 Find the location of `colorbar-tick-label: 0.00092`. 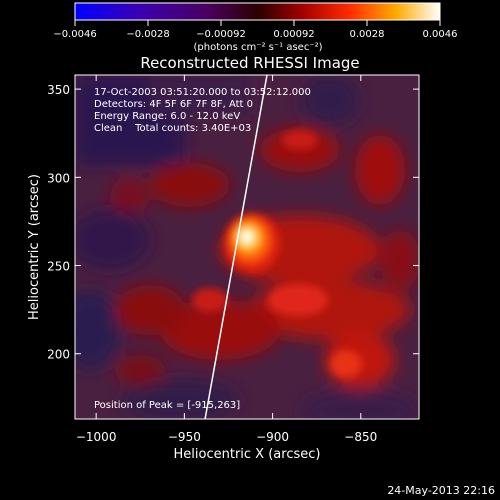

colorbar-tick-label: 0.00092 is located at coordinates (293, 34).